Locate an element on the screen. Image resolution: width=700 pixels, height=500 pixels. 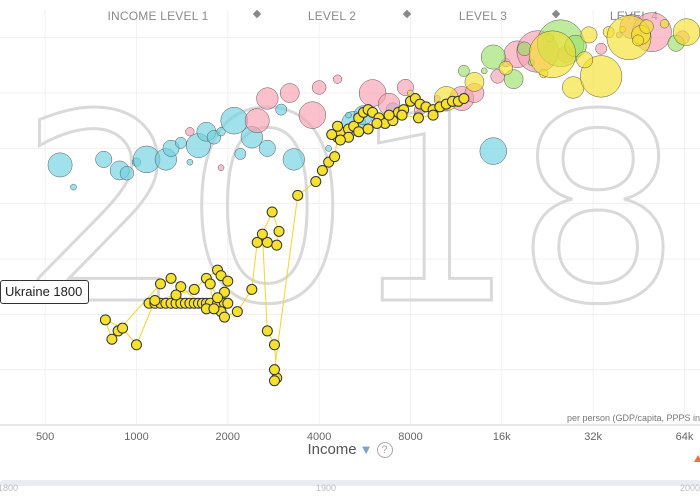
chevron-down-icon: ▼ is located at coordinates (366, 449).